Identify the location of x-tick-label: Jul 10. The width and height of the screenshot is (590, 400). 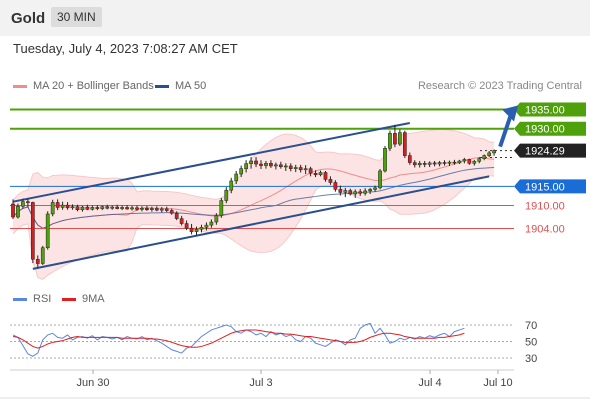
(497, 383).